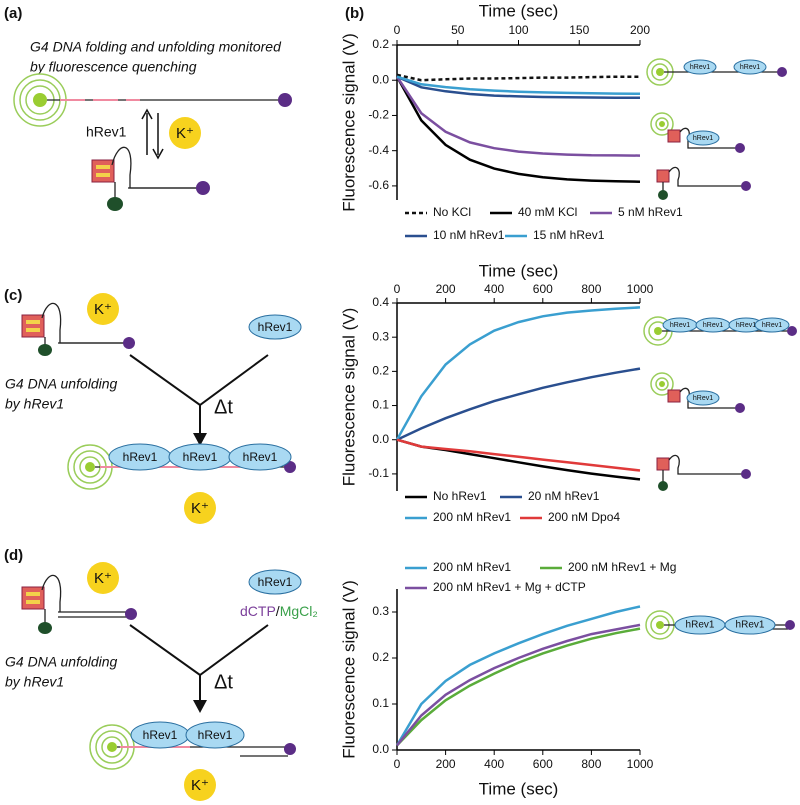  Describe the element at coordinates (13, 295) in the screenshot. I see `panel-label: (c)` at that location.